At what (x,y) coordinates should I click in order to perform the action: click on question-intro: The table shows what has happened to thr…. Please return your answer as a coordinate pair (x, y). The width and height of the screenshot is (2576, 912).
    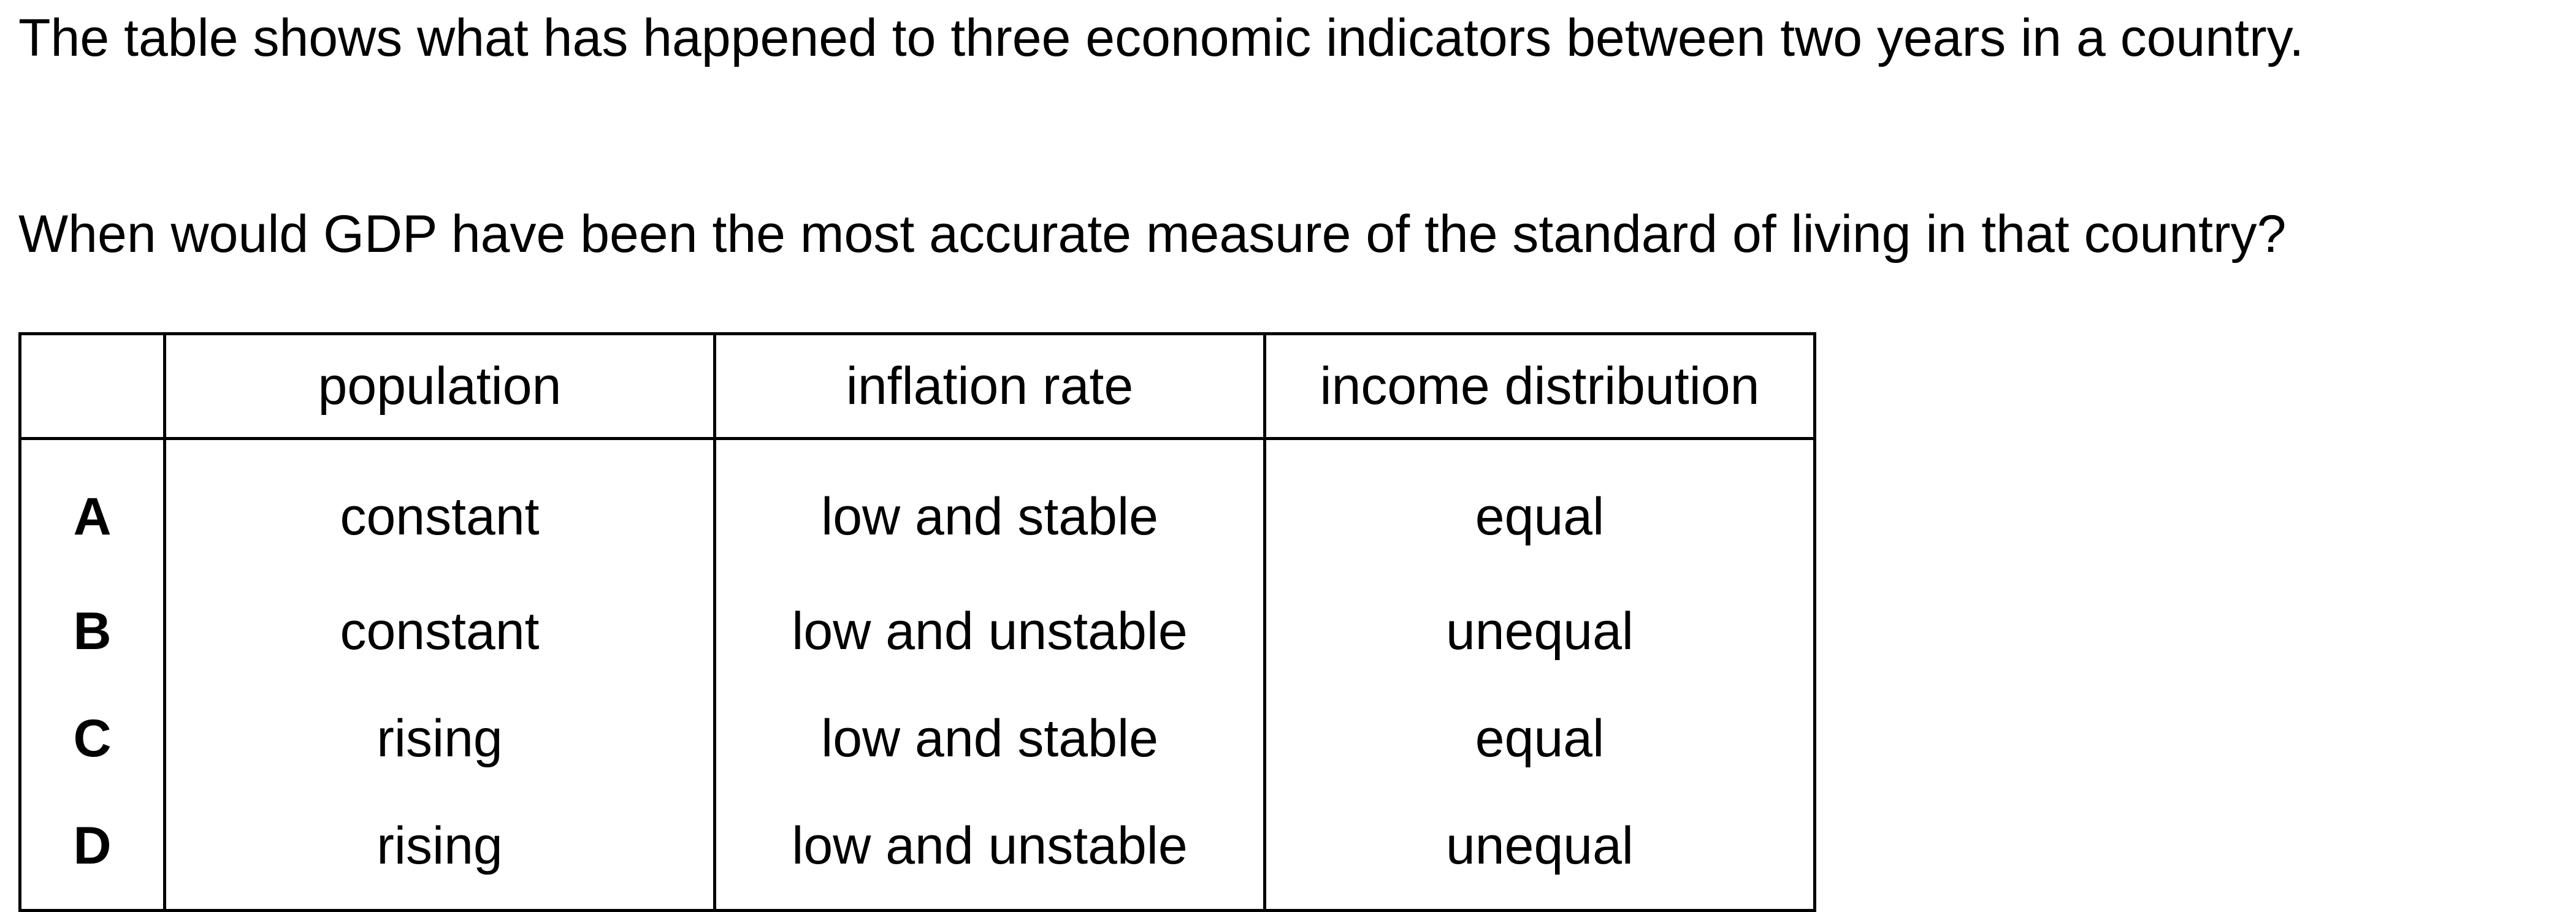
    Looking at the image, I should click on (1161, 38).